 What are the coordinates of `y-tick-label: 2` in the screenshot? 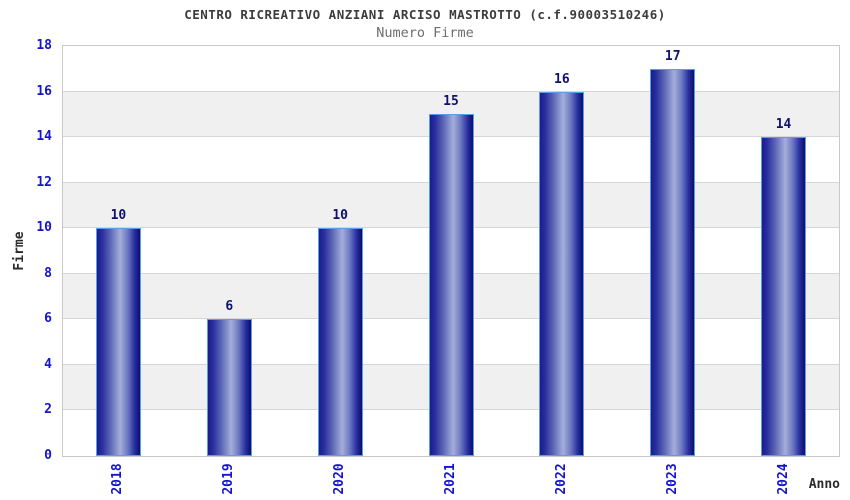 It's located at (48, 410).